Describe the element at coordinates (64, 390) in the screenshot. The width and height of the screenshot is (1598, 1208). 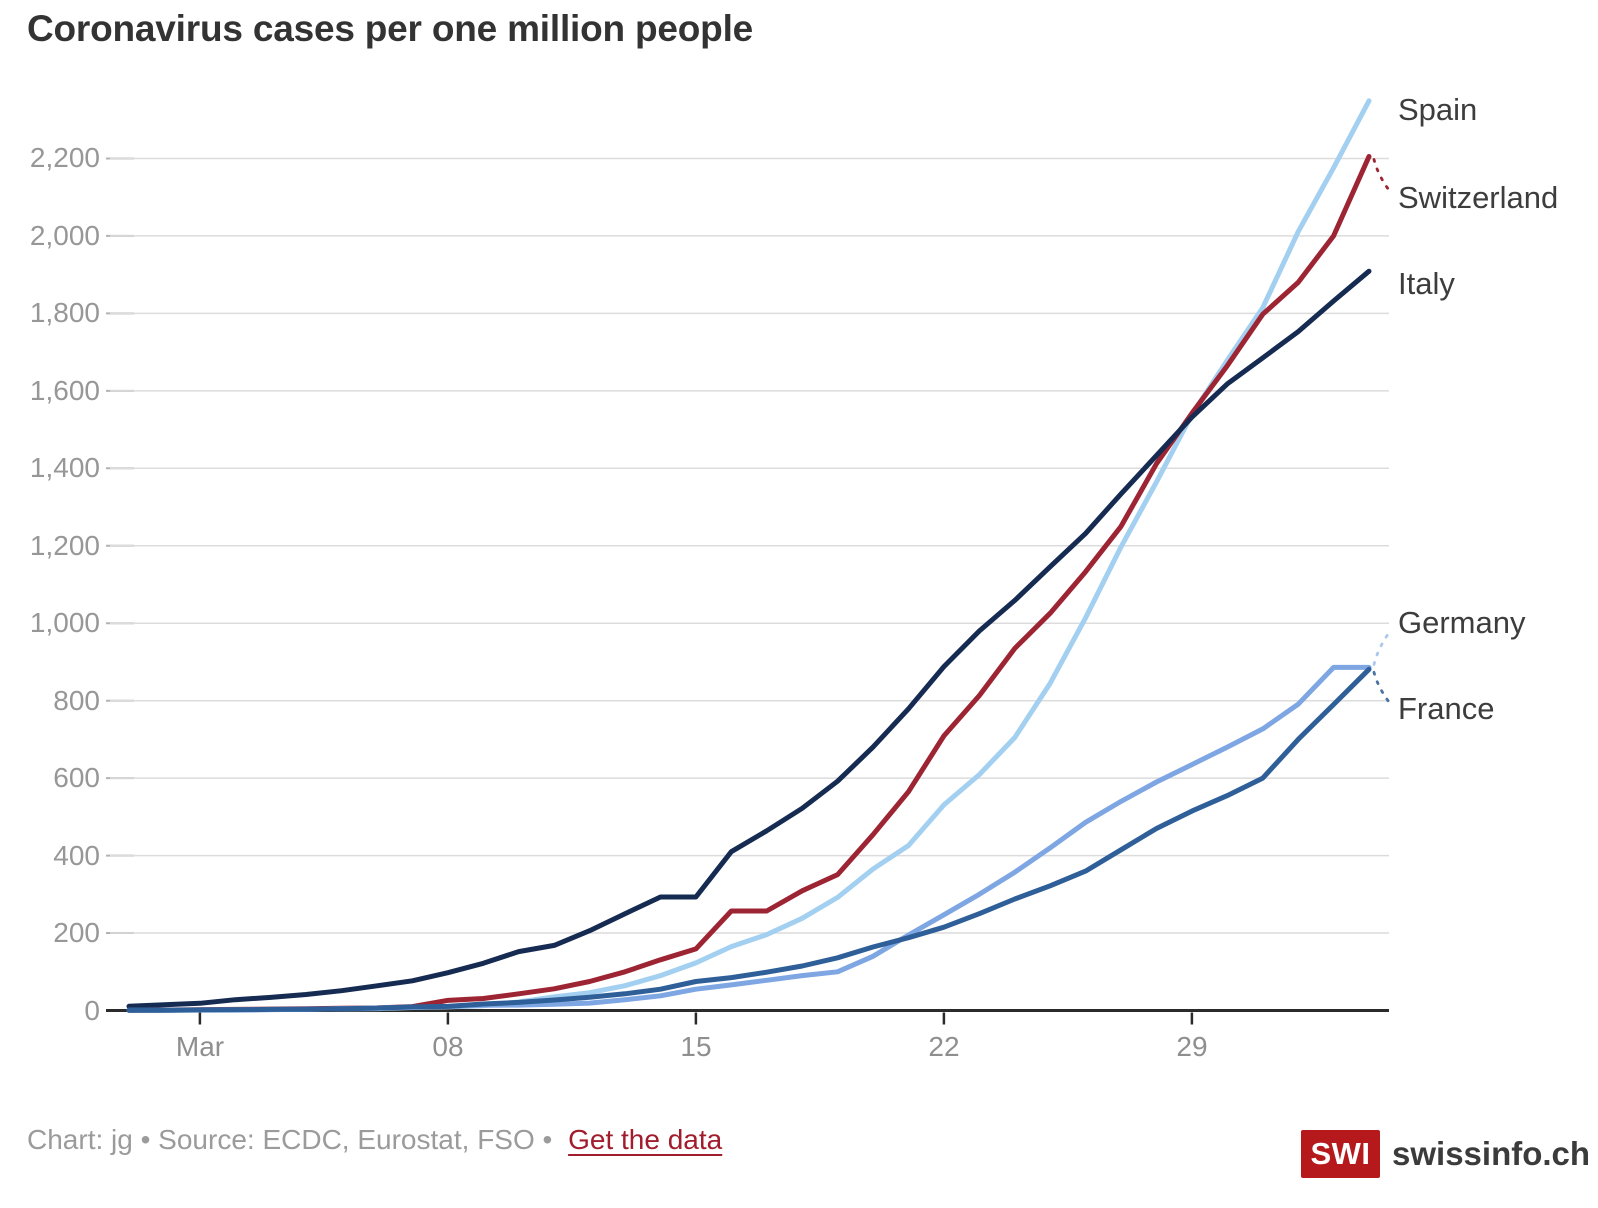
I see `y-tick-label: 1,600` at that location.